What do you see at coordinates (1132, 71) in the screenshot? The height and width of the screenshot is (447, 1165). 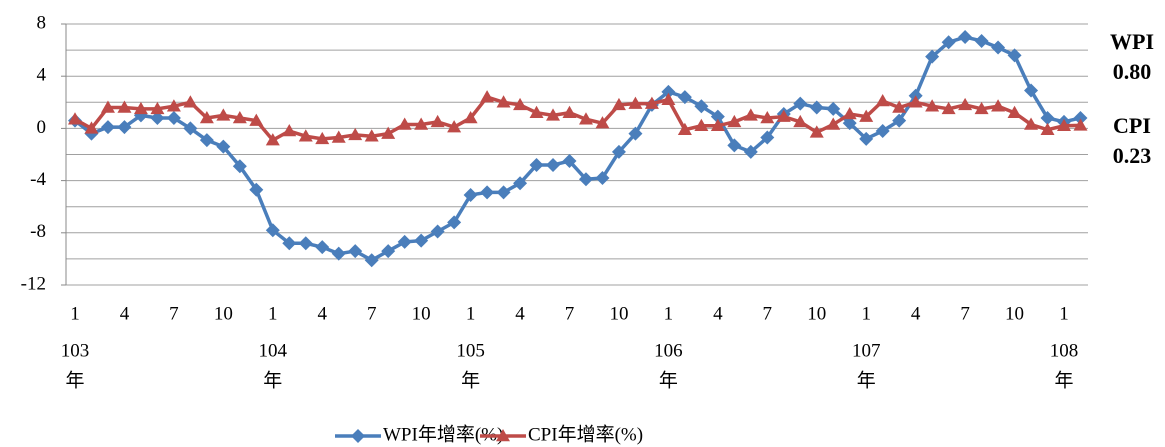 I see `annotation-value: 0.80` at bounding box center [1132, 71].